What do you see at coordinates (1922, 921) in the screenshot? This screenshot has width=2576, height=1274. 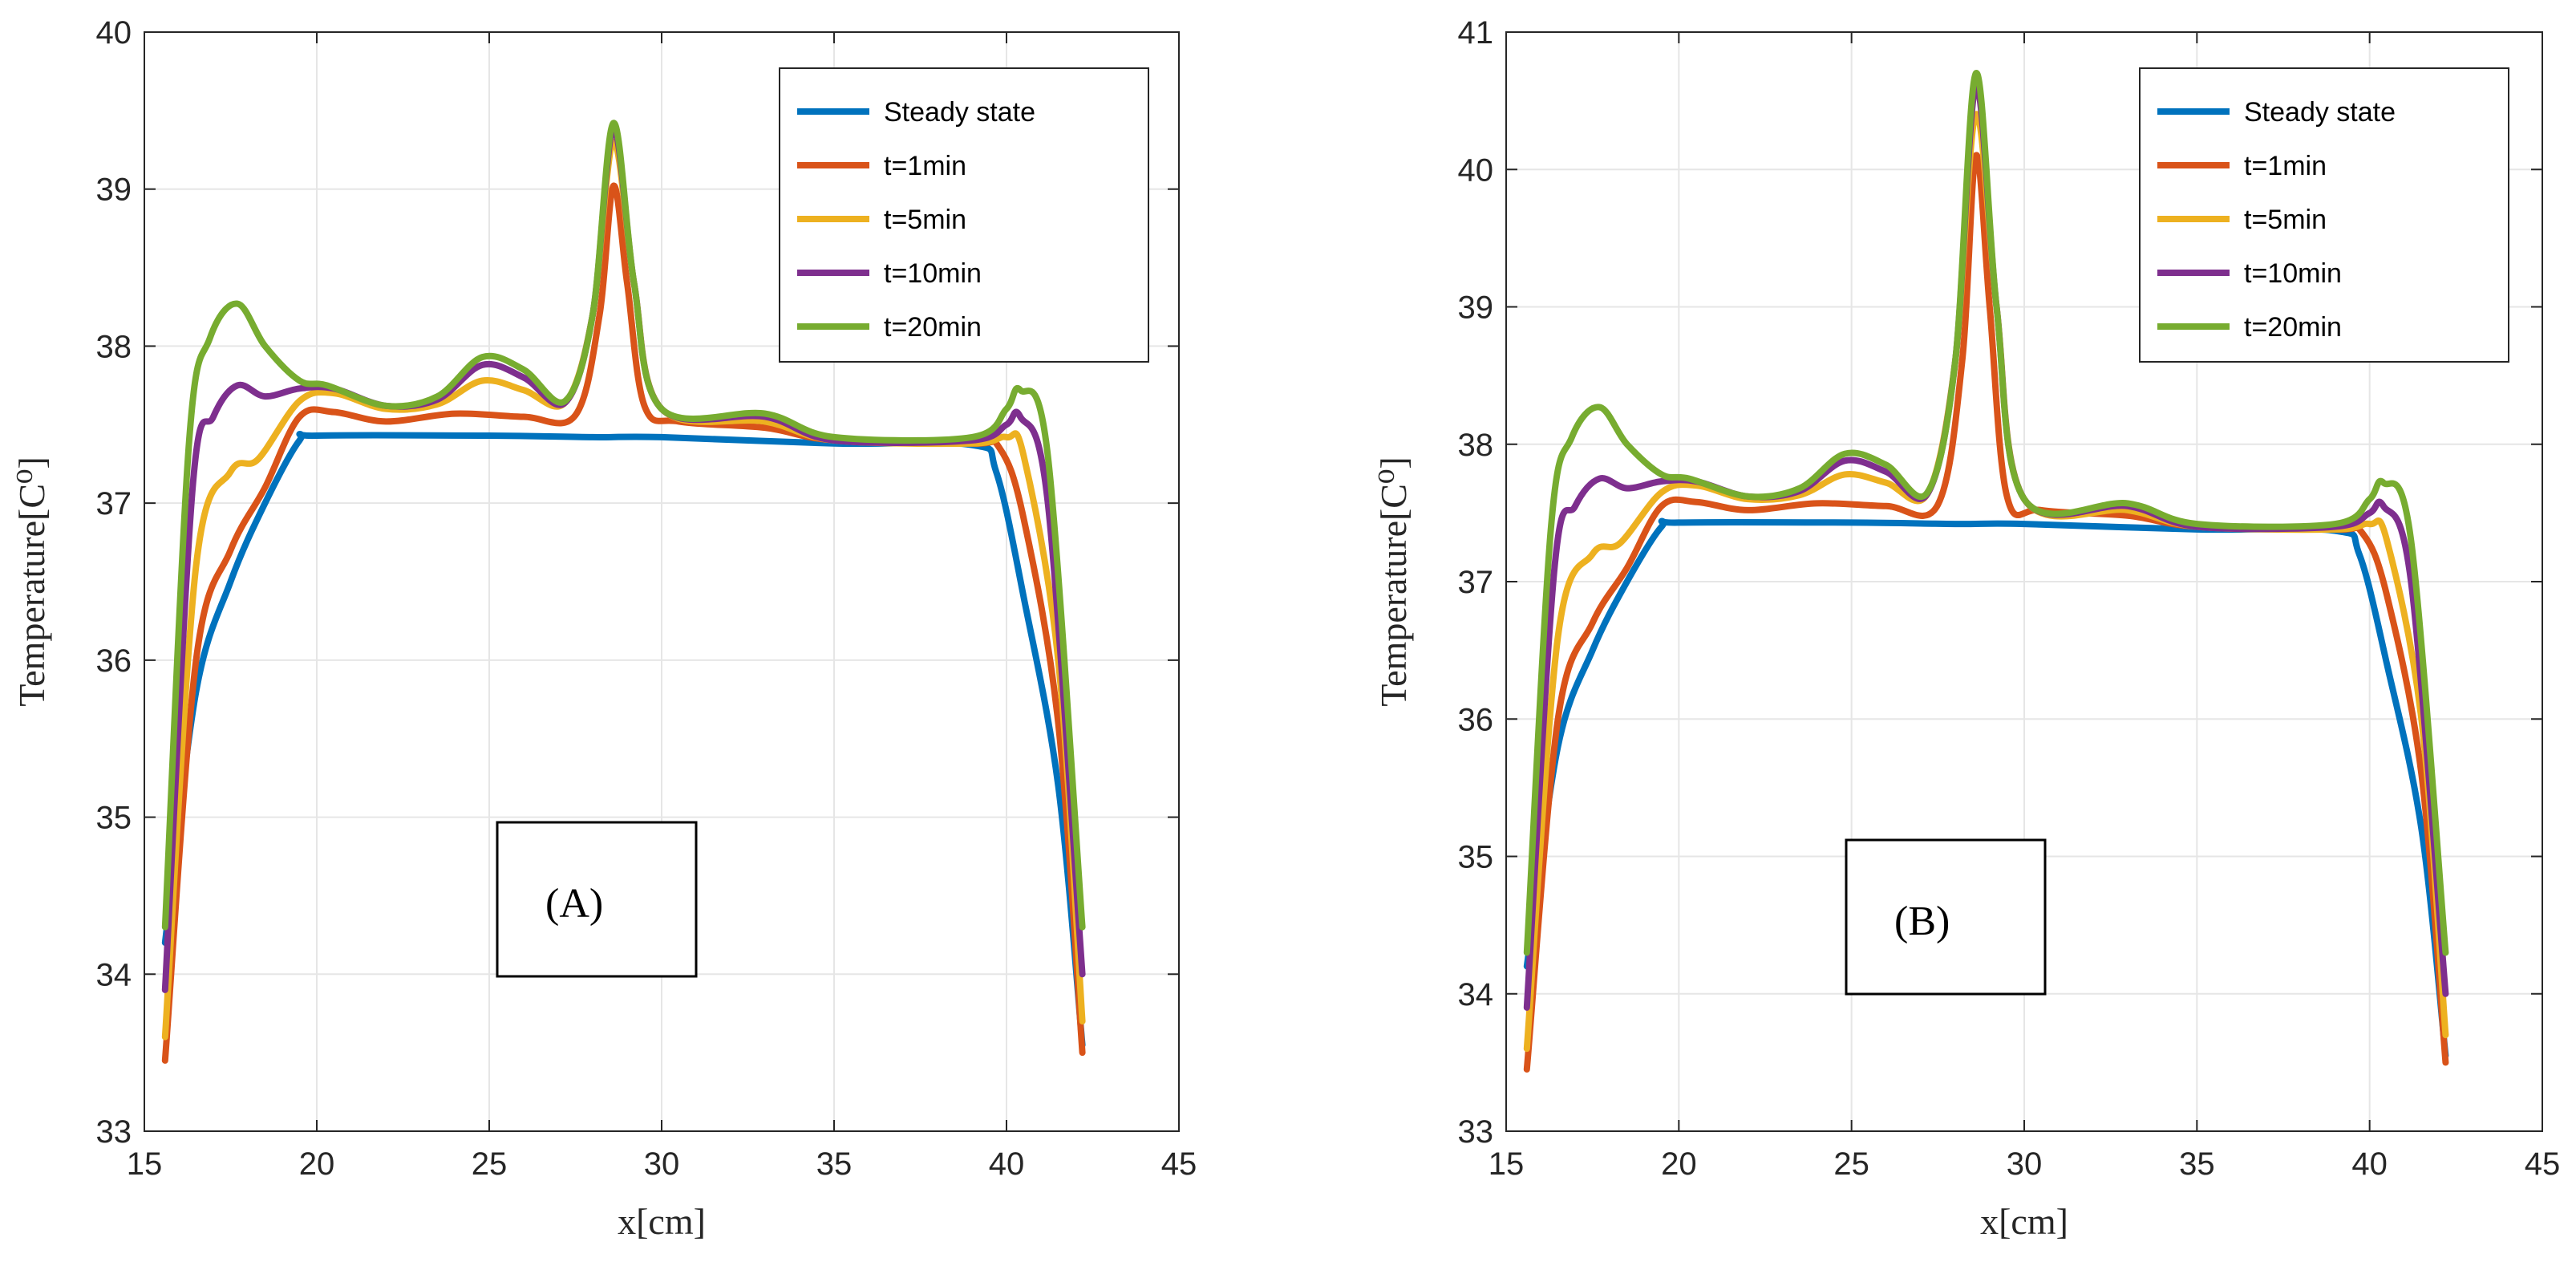 I see `panel-label: (B)` at bounding box center [1922, 921].